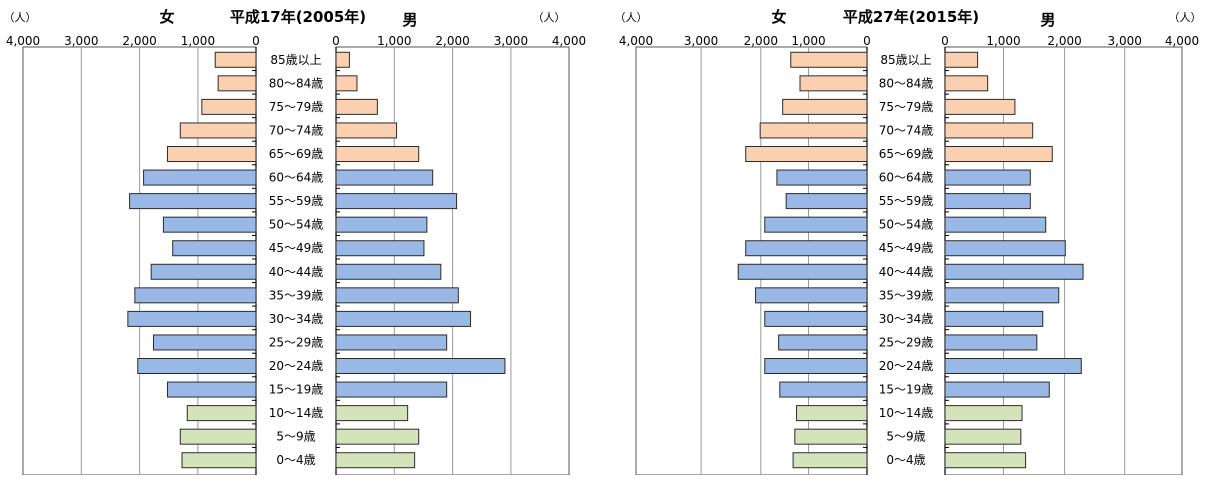  Describe the element at coordinates (906, 366) in the screenshot. I see `age-group-label: 20～24歳` at that location.